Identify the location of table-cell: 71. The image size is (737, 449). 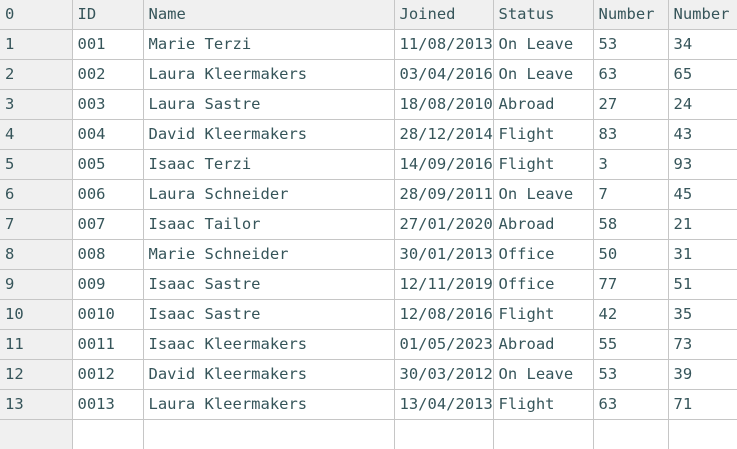
(702, 404).